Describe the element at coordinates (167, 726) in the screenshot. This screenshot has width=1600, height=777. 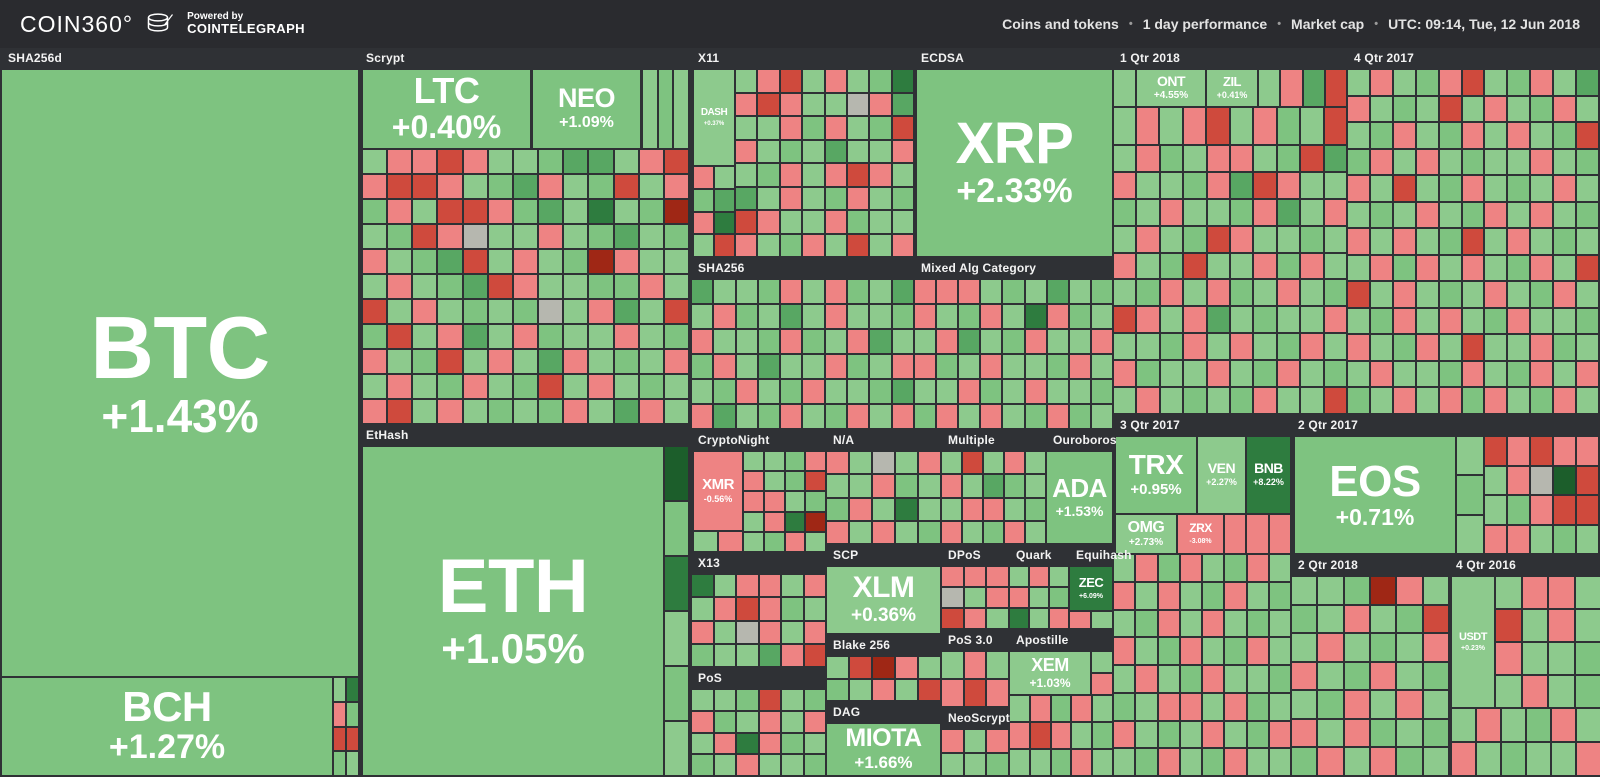
I see `coin-tile-bch: BCH +1.27%` at that location.